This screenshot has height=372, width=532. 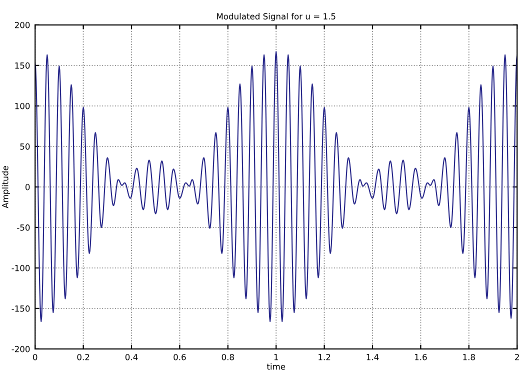 I want to click on chart-title: Modulated Signal for u = 1.5, so click(x=276, y=17).